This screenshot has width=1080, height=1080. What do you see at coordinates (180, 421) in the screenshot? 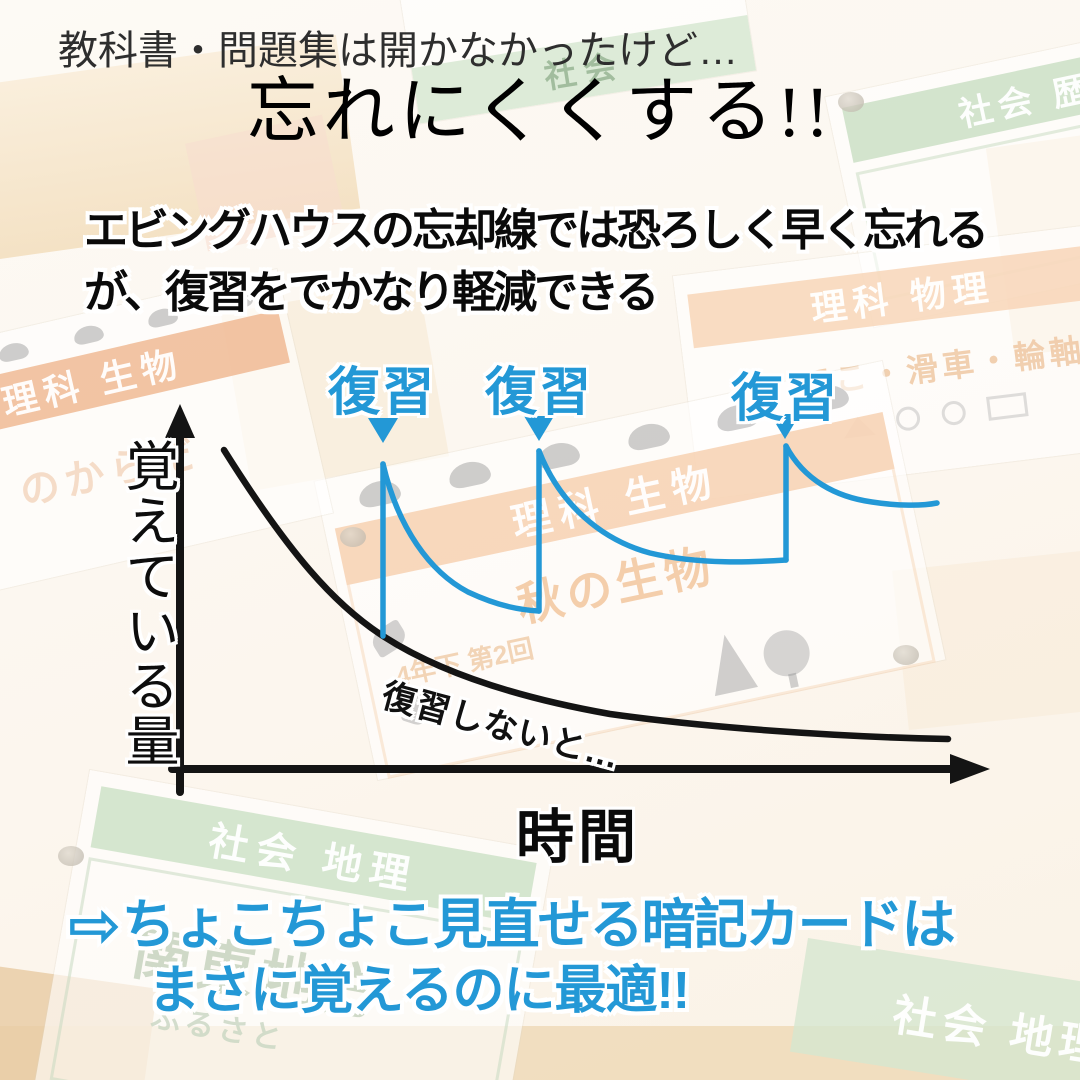
I see `y-axis-arrow-icon` at bounding box center [180, 421].